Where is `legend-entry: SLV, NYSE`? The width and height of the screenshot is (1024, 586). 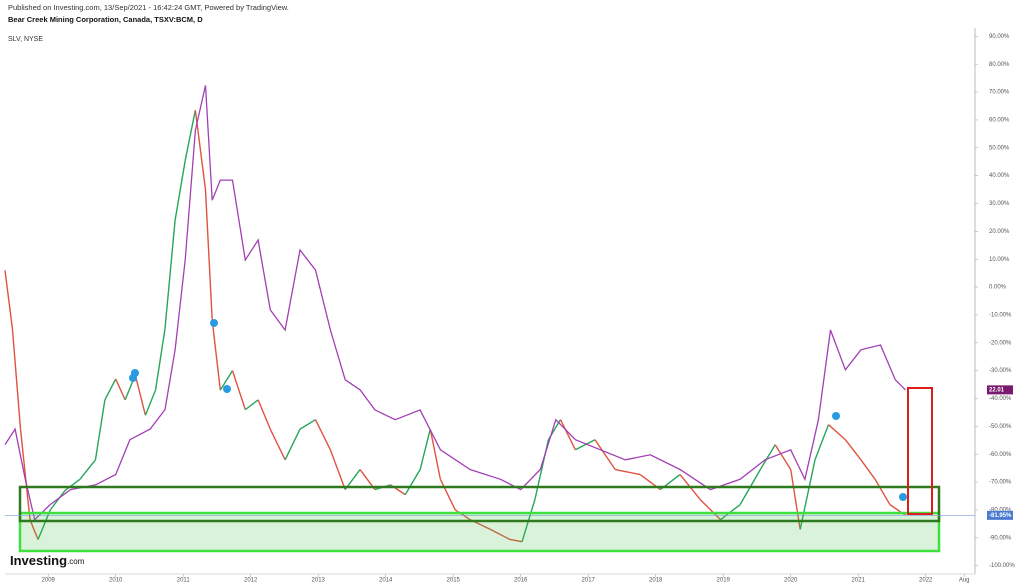 legend-entry: SLV, NYSE is located at coordinates (25, 39).